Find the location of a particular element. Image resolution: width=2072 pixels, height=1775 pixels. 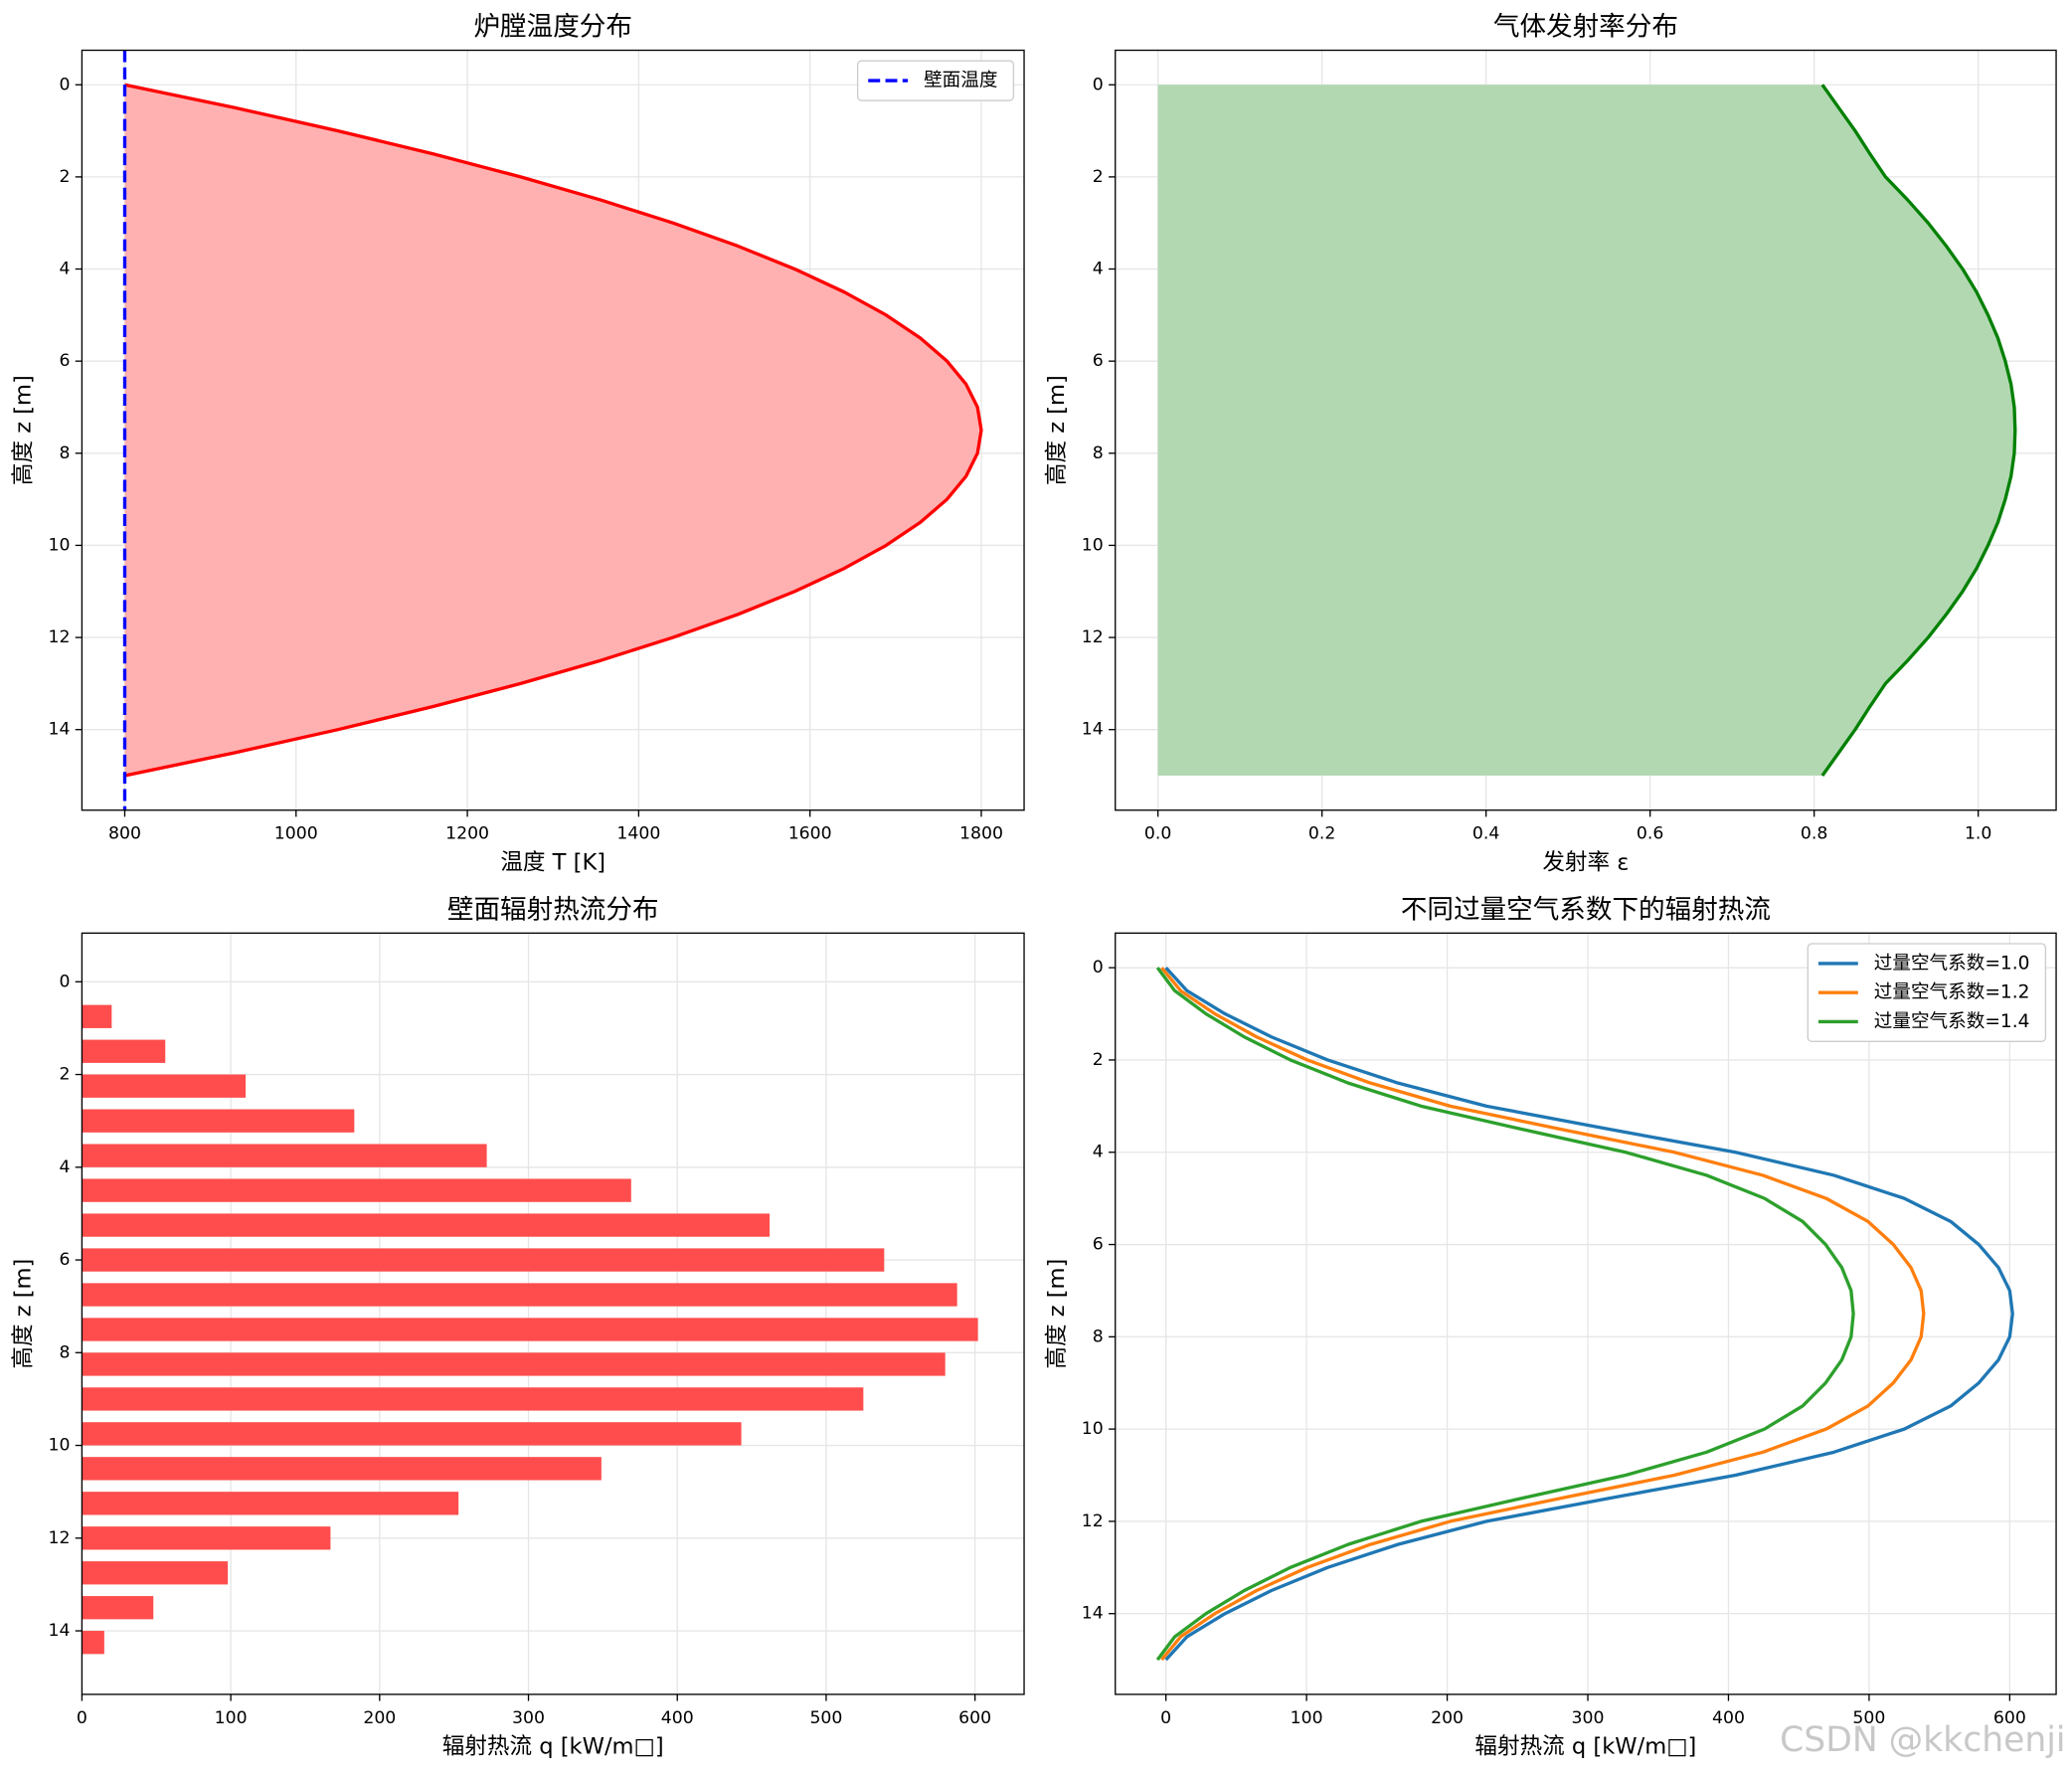

legend: 壁面温度 is located at coordinates (935, 80).